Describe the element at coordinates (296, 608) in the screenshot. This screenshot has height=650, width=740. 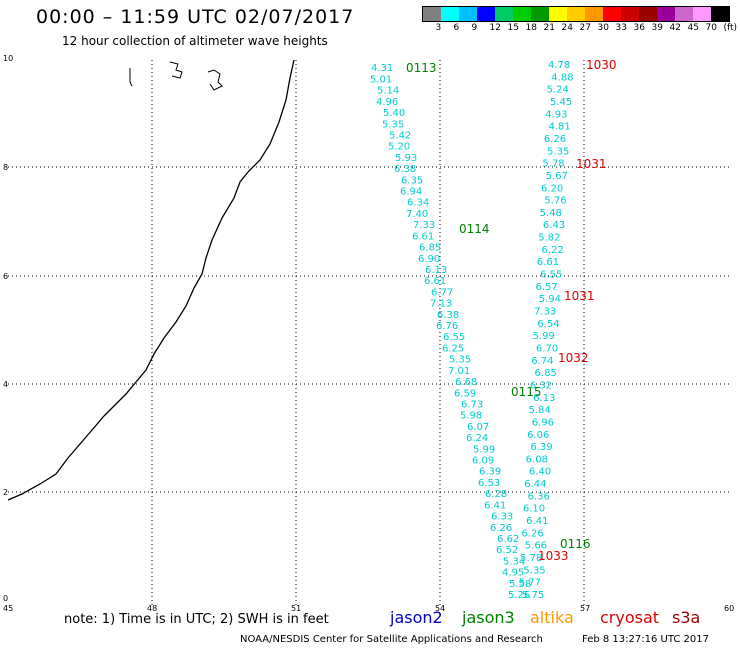
I see `x-tick-label: 51` at that location.